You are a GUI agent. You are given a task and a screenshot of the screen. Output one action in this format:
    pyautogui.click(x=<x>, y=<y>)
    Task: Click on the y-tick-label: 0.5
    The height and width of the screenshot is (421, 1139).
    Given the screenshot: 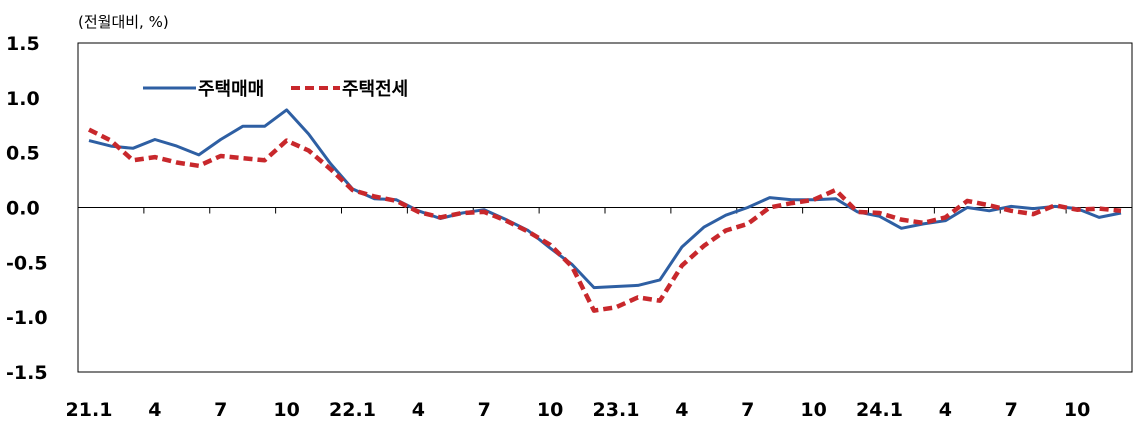 What is the action you would take?
    pyautogui.click(x=23, y=154)
    